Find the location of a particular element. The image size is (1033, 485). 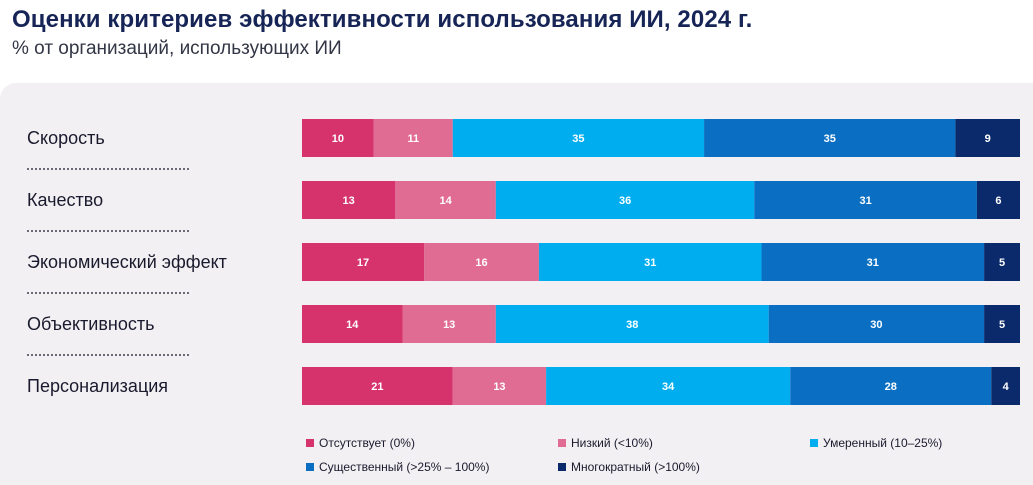

data-label: 30 is located at coordinates (876, 325).